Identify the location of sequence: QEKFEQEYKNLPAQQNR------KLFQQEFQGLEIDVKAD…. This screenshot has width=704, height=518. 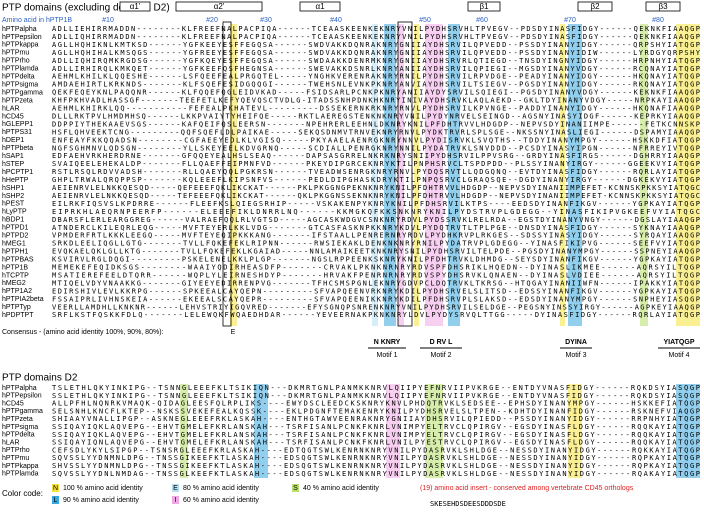
(376, 93).